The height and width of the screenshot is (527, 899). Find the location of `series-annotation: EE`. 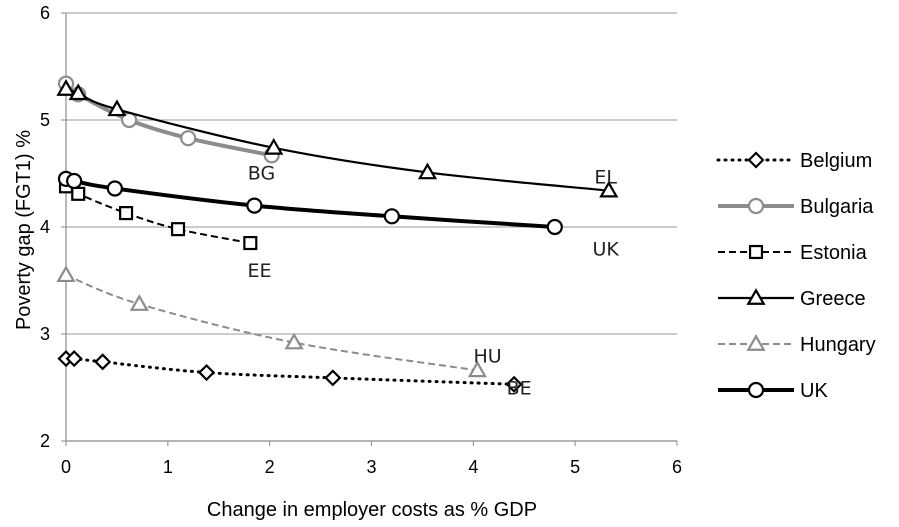

series-annotation: EE is located at coordinates (259, 271).